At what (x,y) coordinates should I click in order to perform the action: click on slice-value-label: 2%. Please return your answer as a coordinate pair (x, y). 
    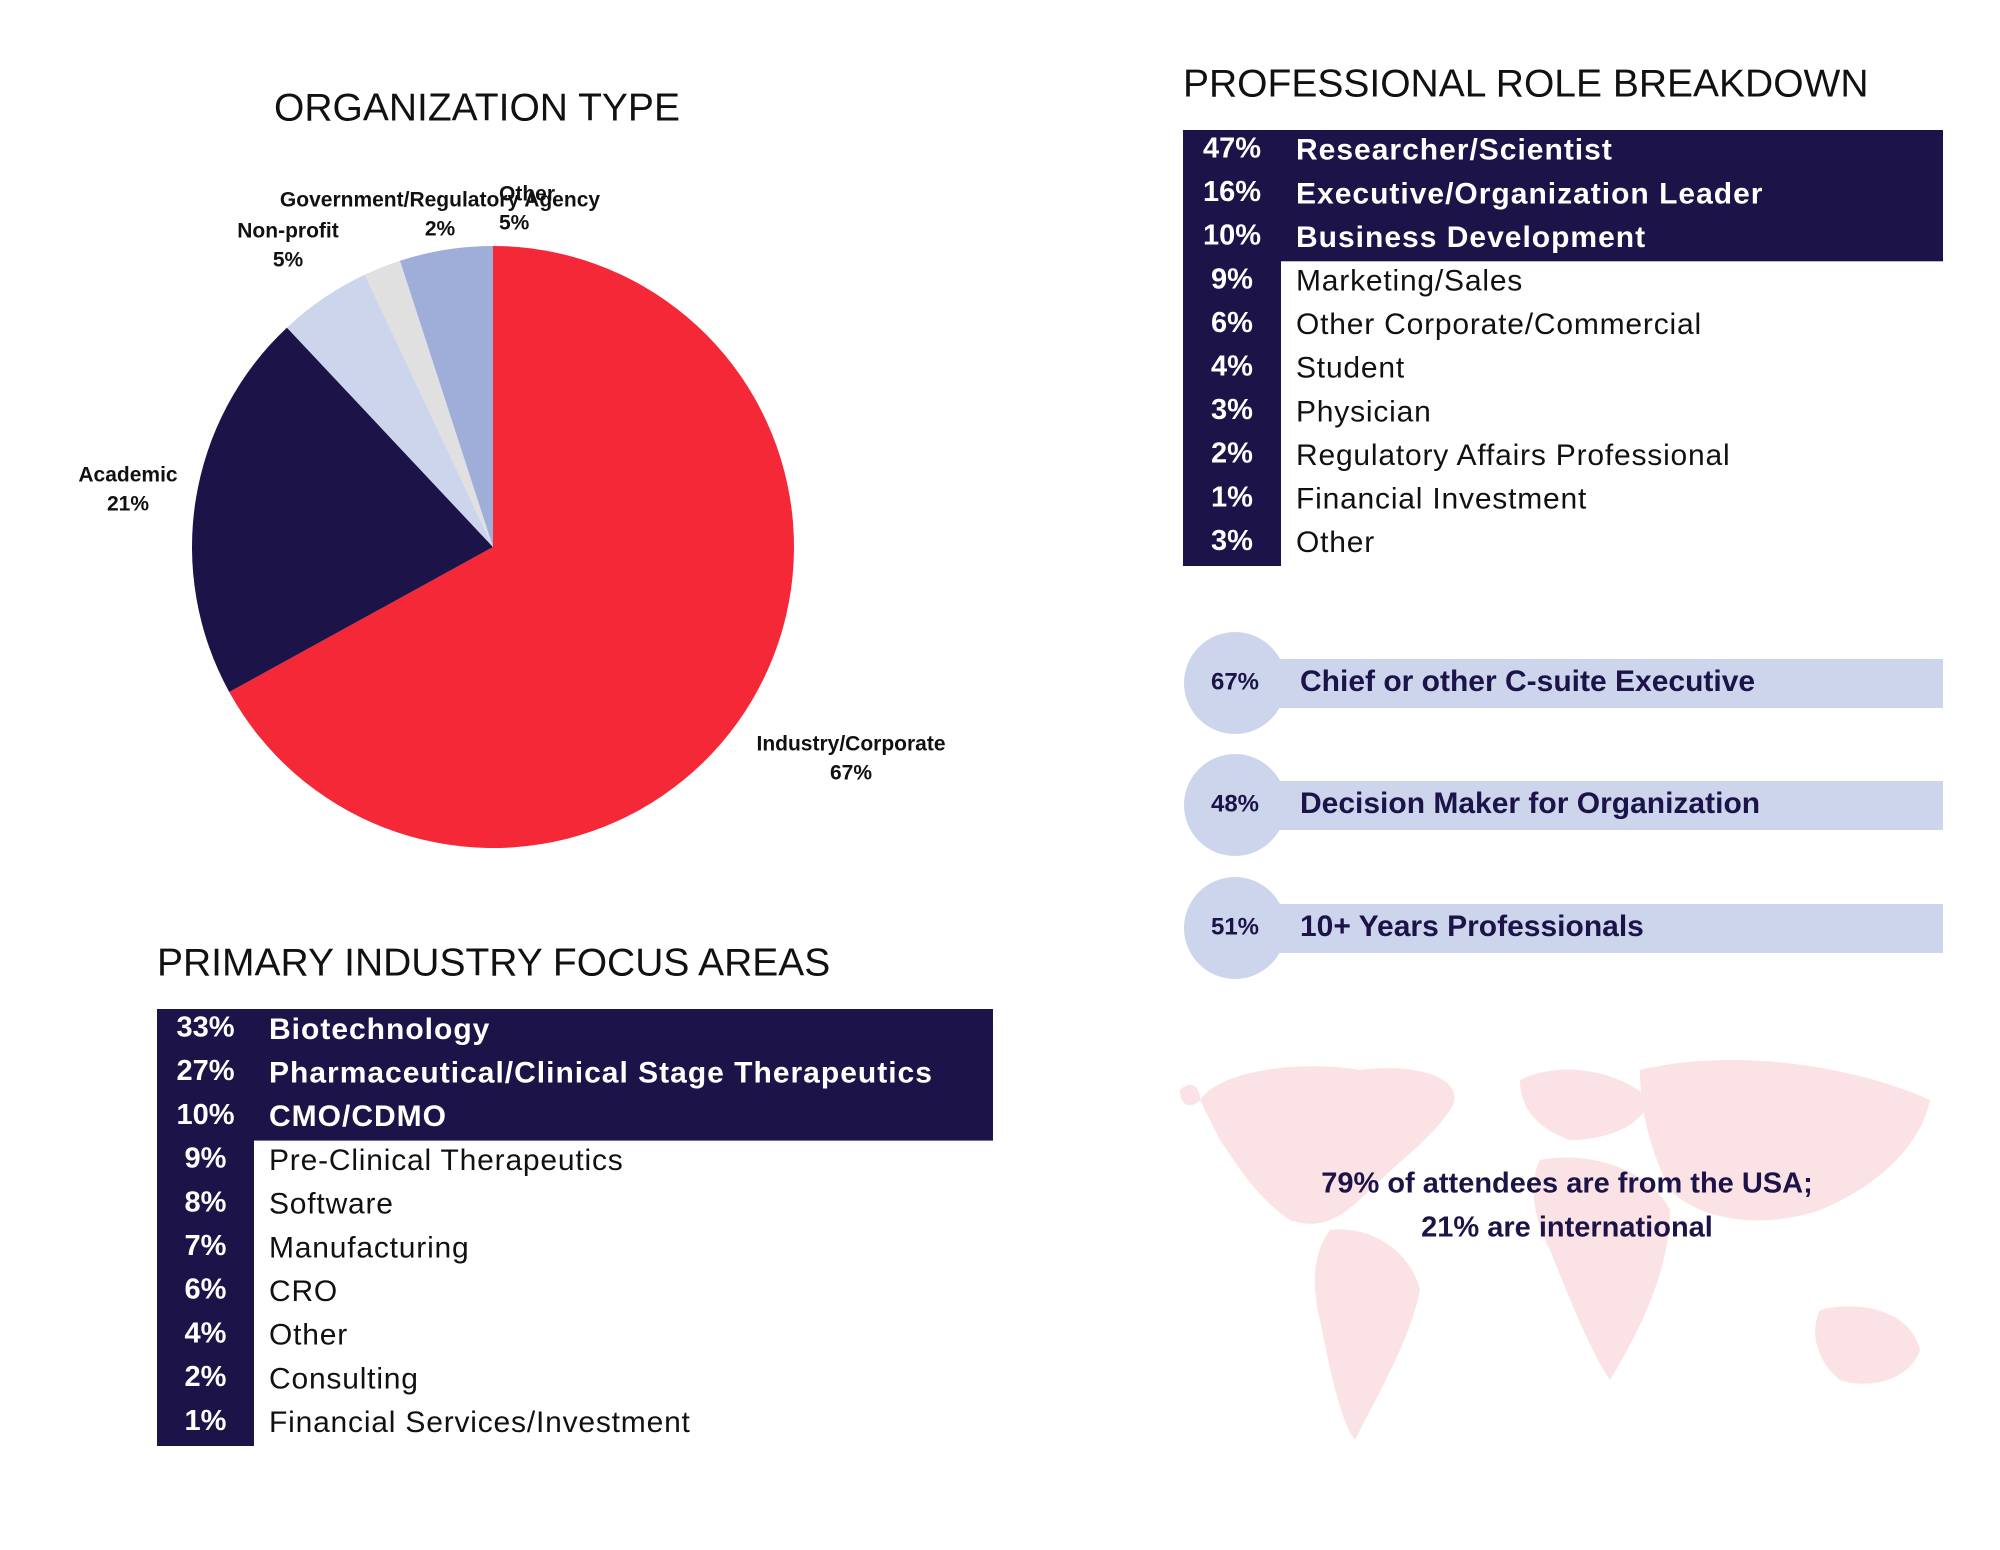
    Looking at the image, I should click on (440, 229).